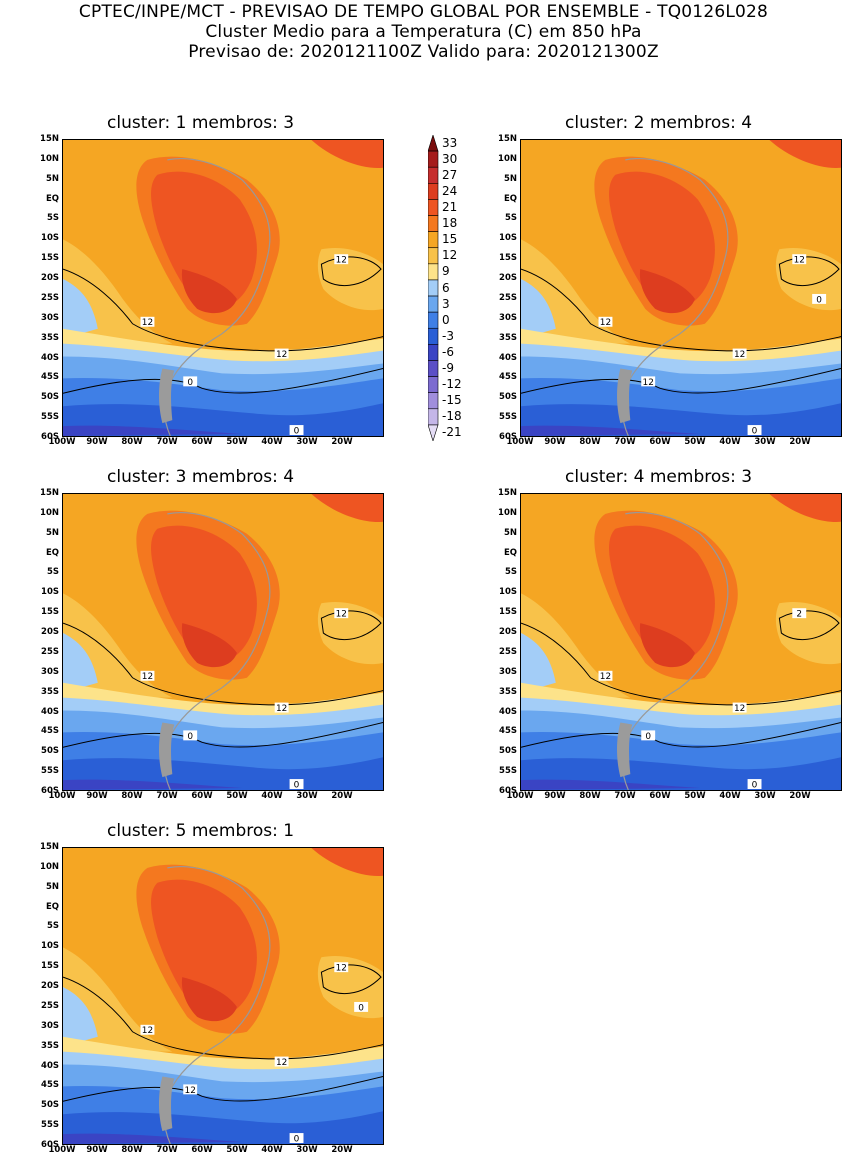 The width and height of the screenshot is (847, 1157). Describe the element at coordinates (342, 1150) in the screenshot. I see `lon-tick-label: 20W` at that location.